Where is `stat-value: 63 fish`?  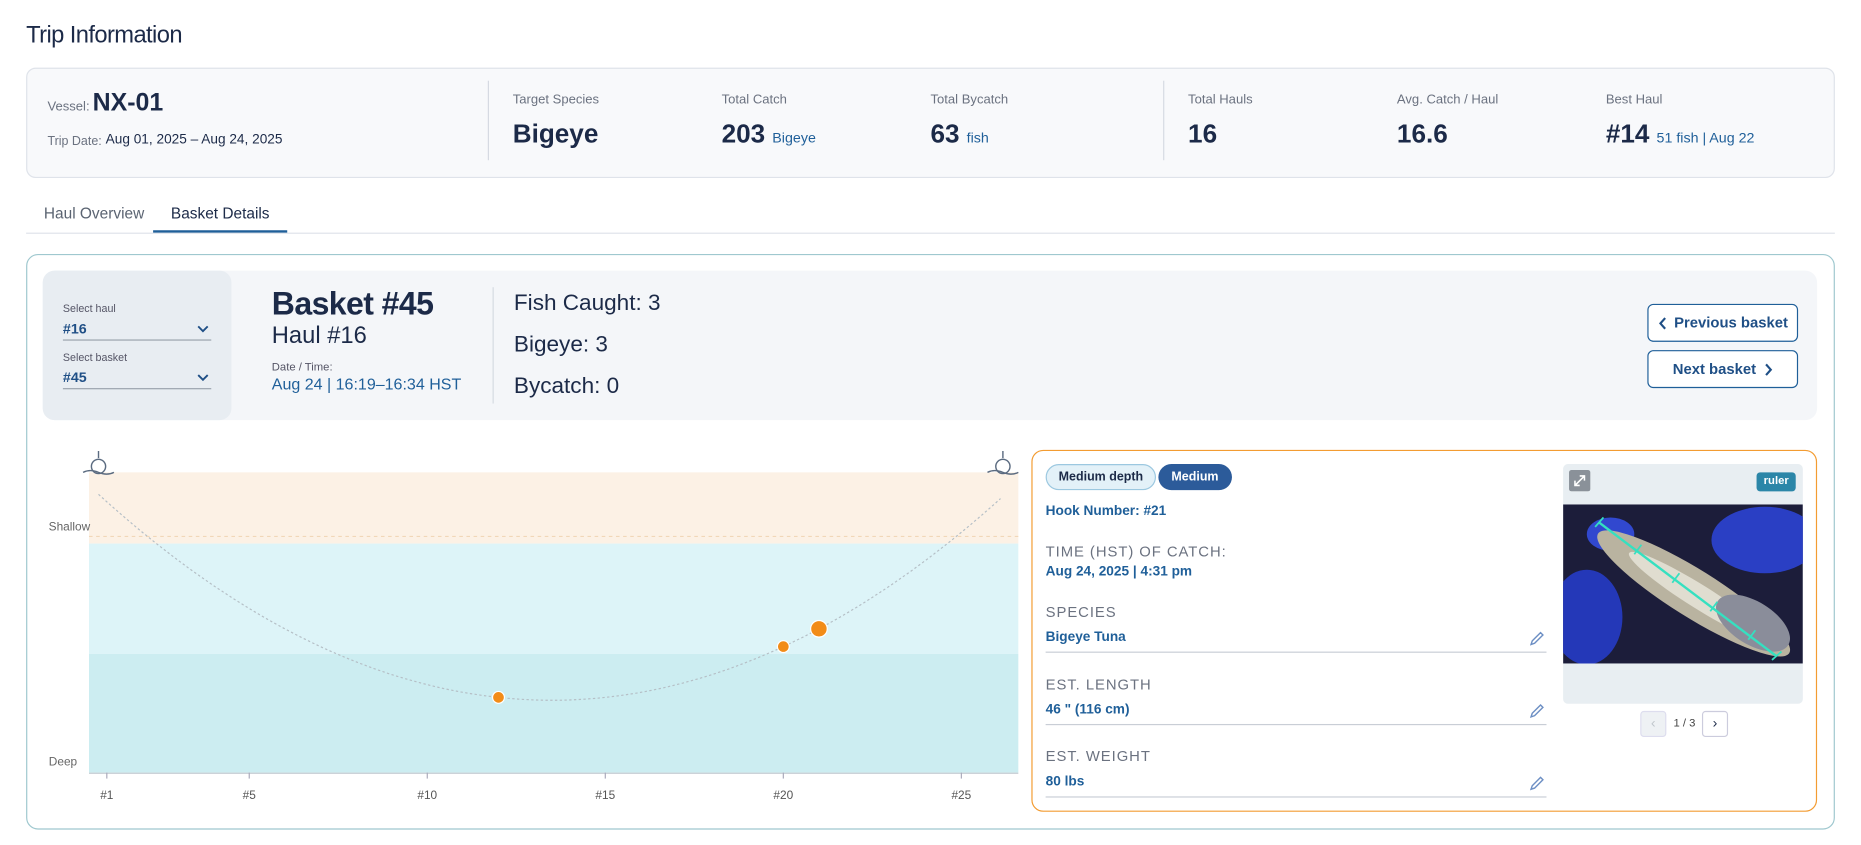
stat-value: 63 fish is located at coordinates (959, 134).